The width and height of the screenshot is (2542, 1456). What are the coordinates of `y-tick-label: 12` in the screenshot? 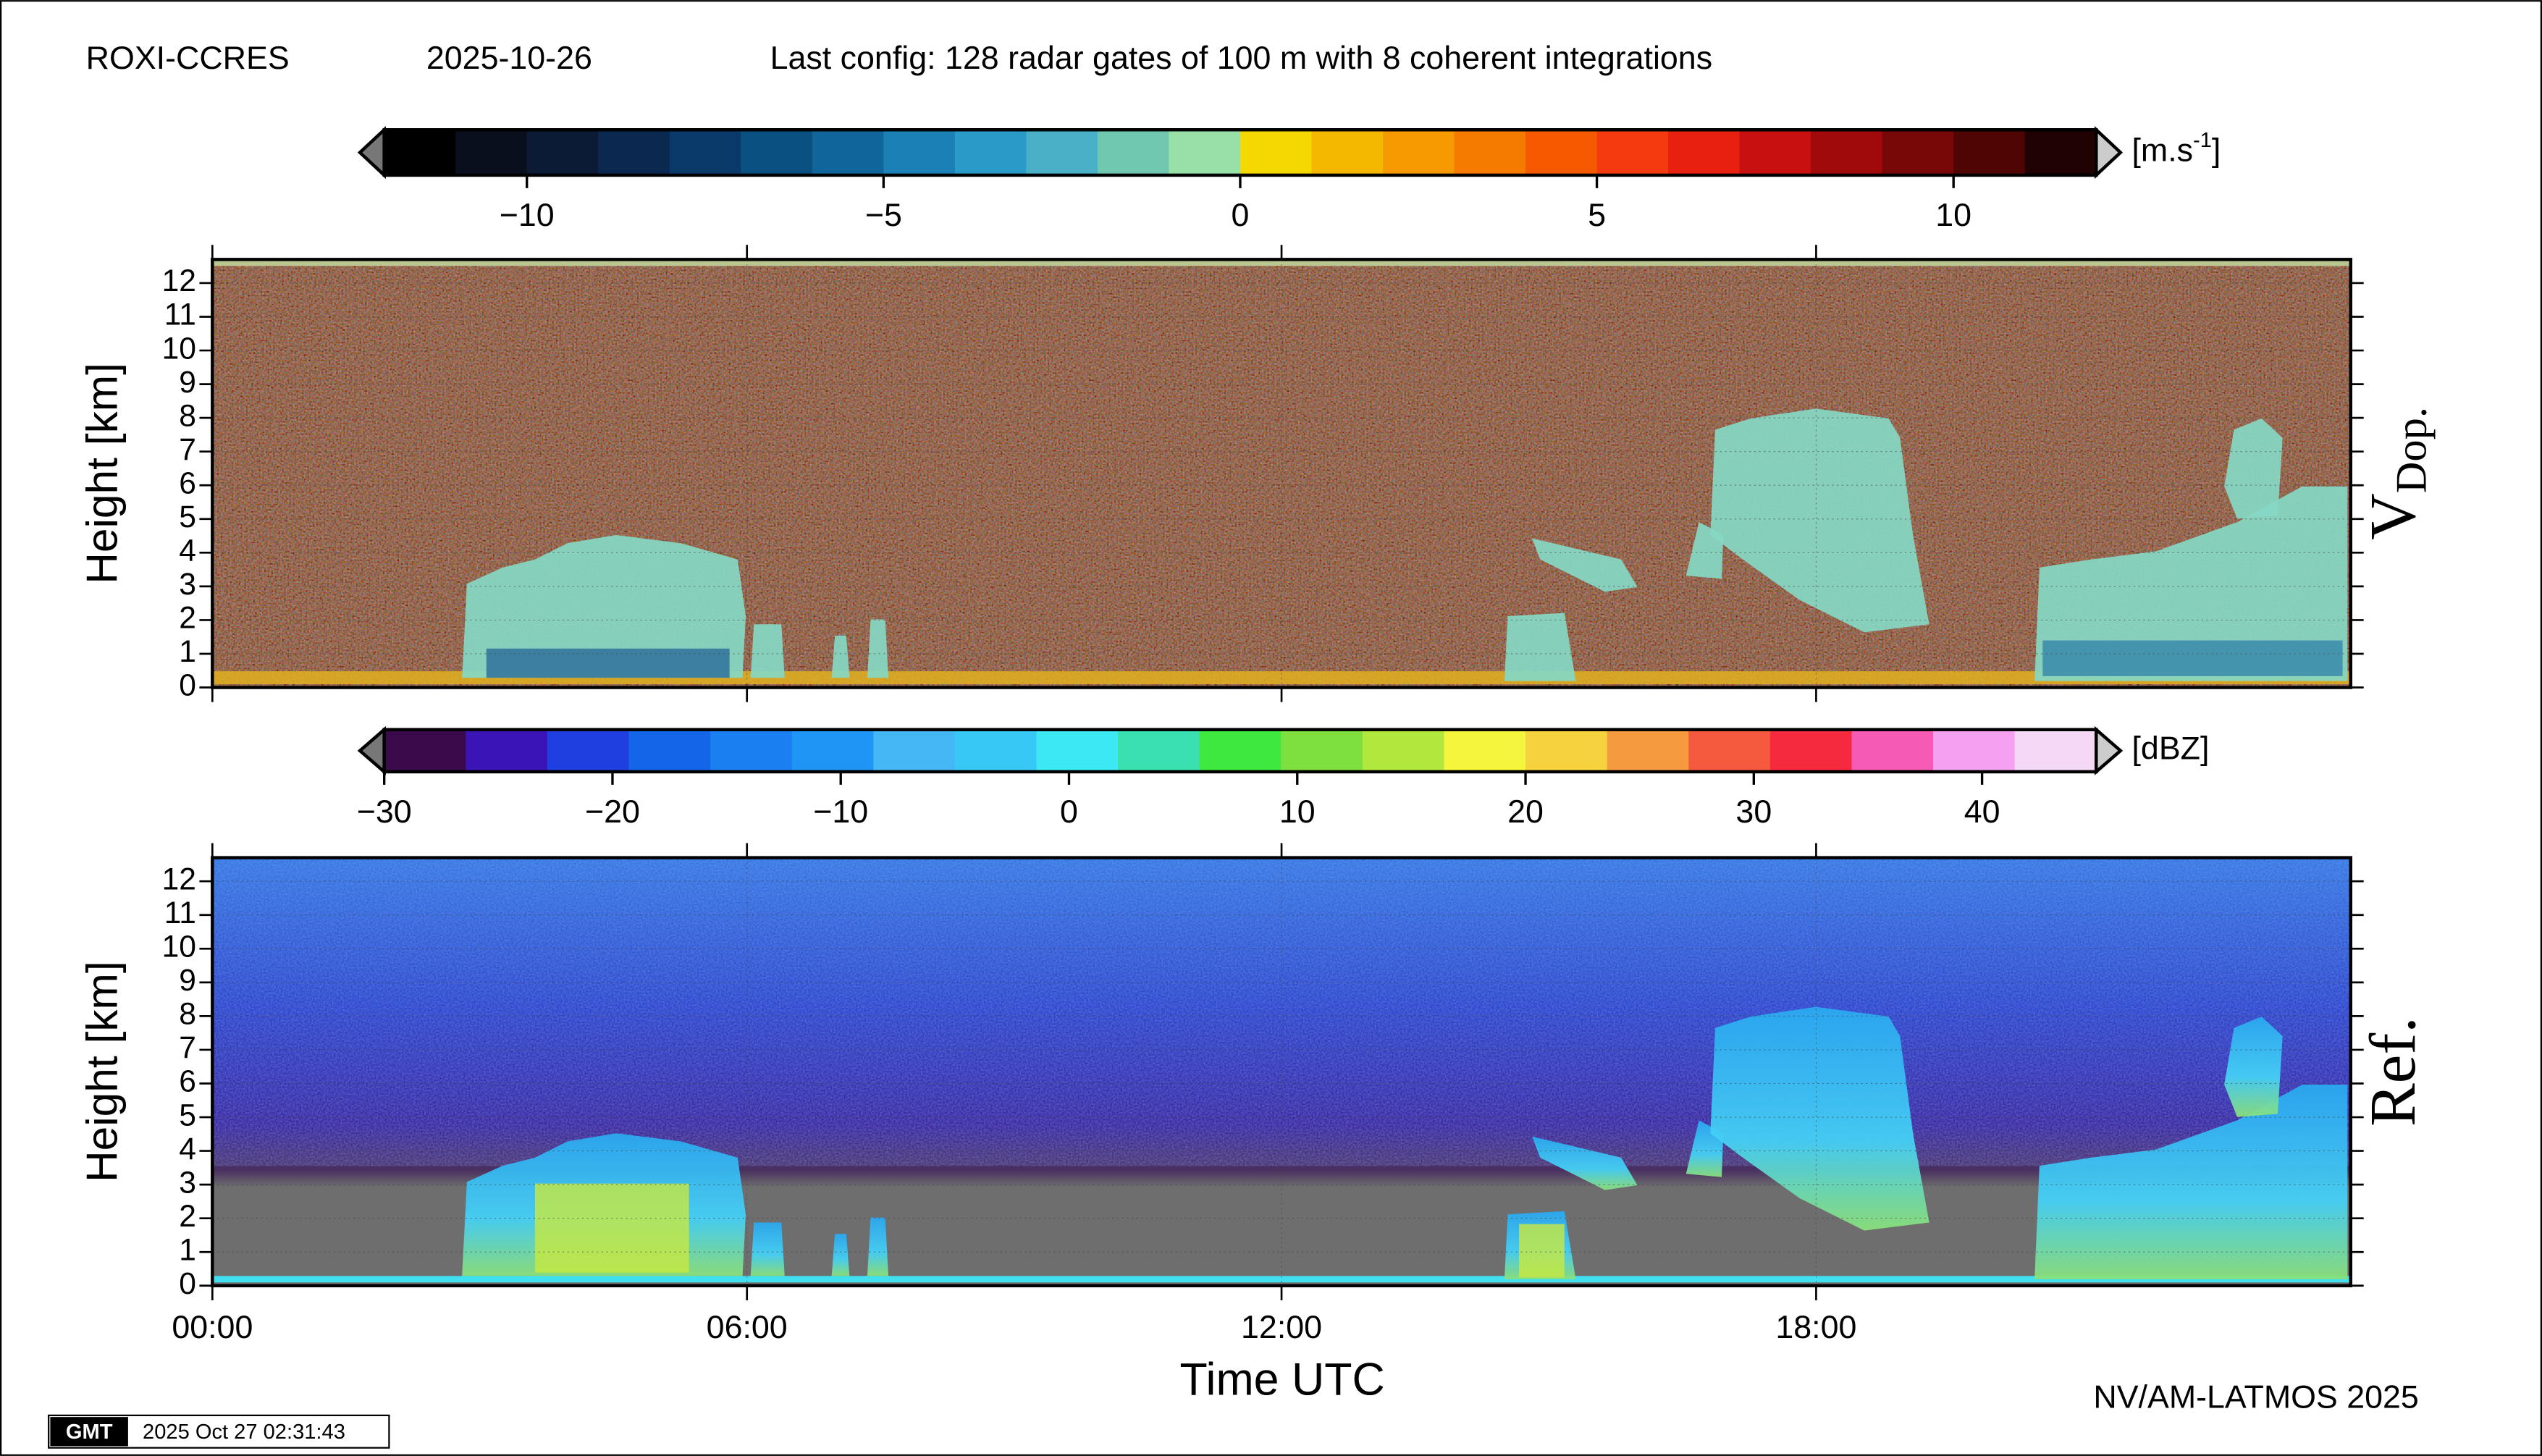 It's located at (179, 281).